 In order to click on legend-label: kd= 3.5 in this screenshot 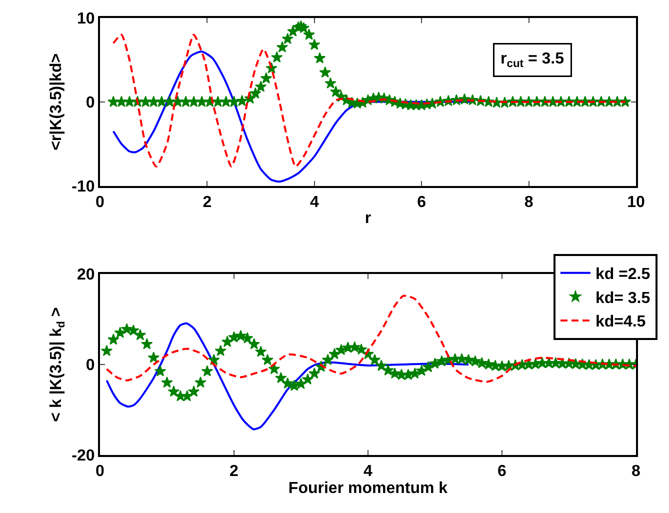, I will do `click(622, 298)`.